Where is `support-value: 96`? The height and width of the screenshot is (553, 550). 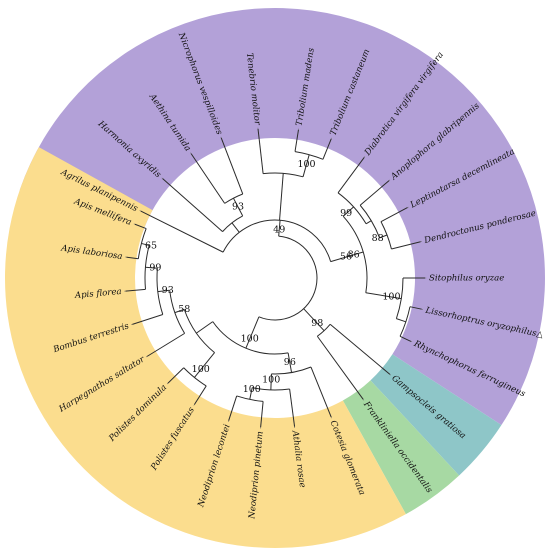
support-value: 96 is located at coordinates (290, 362).